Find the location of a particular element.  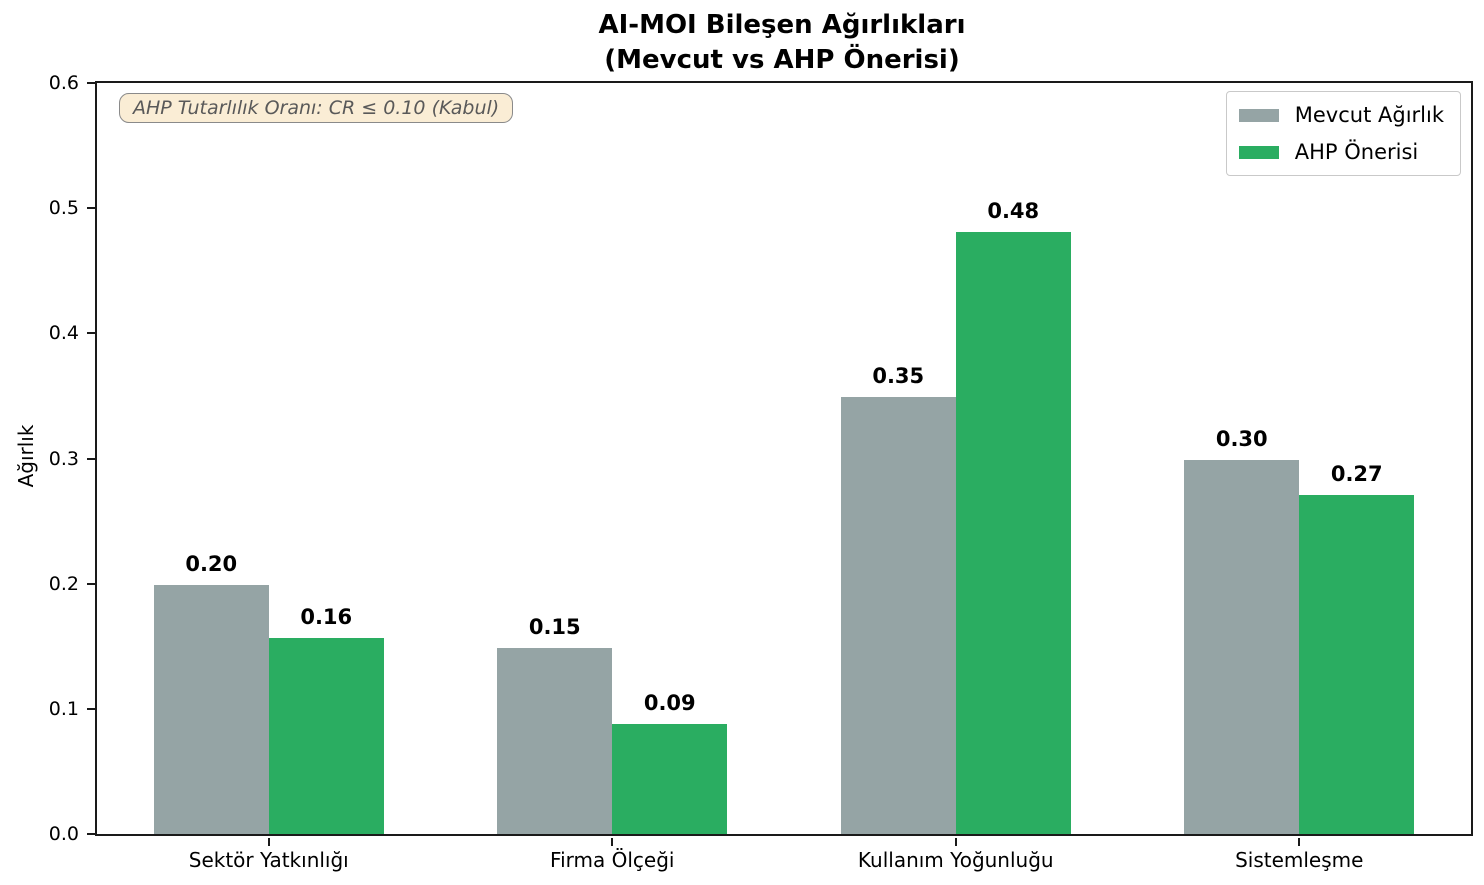

legend: Mevcut Ağırlık AHP Önerisi is located at coordinates (1343, 133).